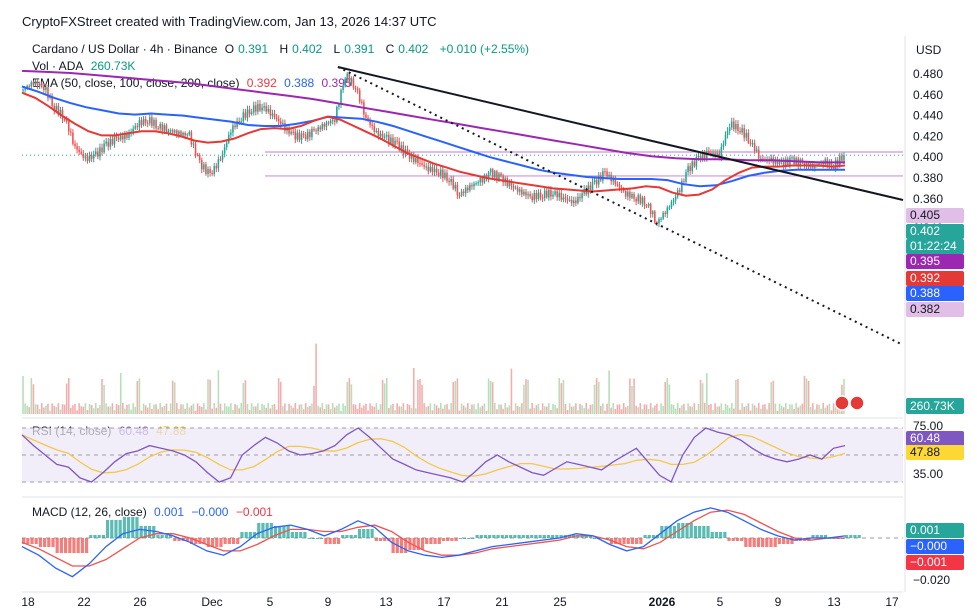  What do you see at coordinates (928, 199) in the screenshot?
I see `price-tick-label: 0.360` at bounding box center [928, 199].